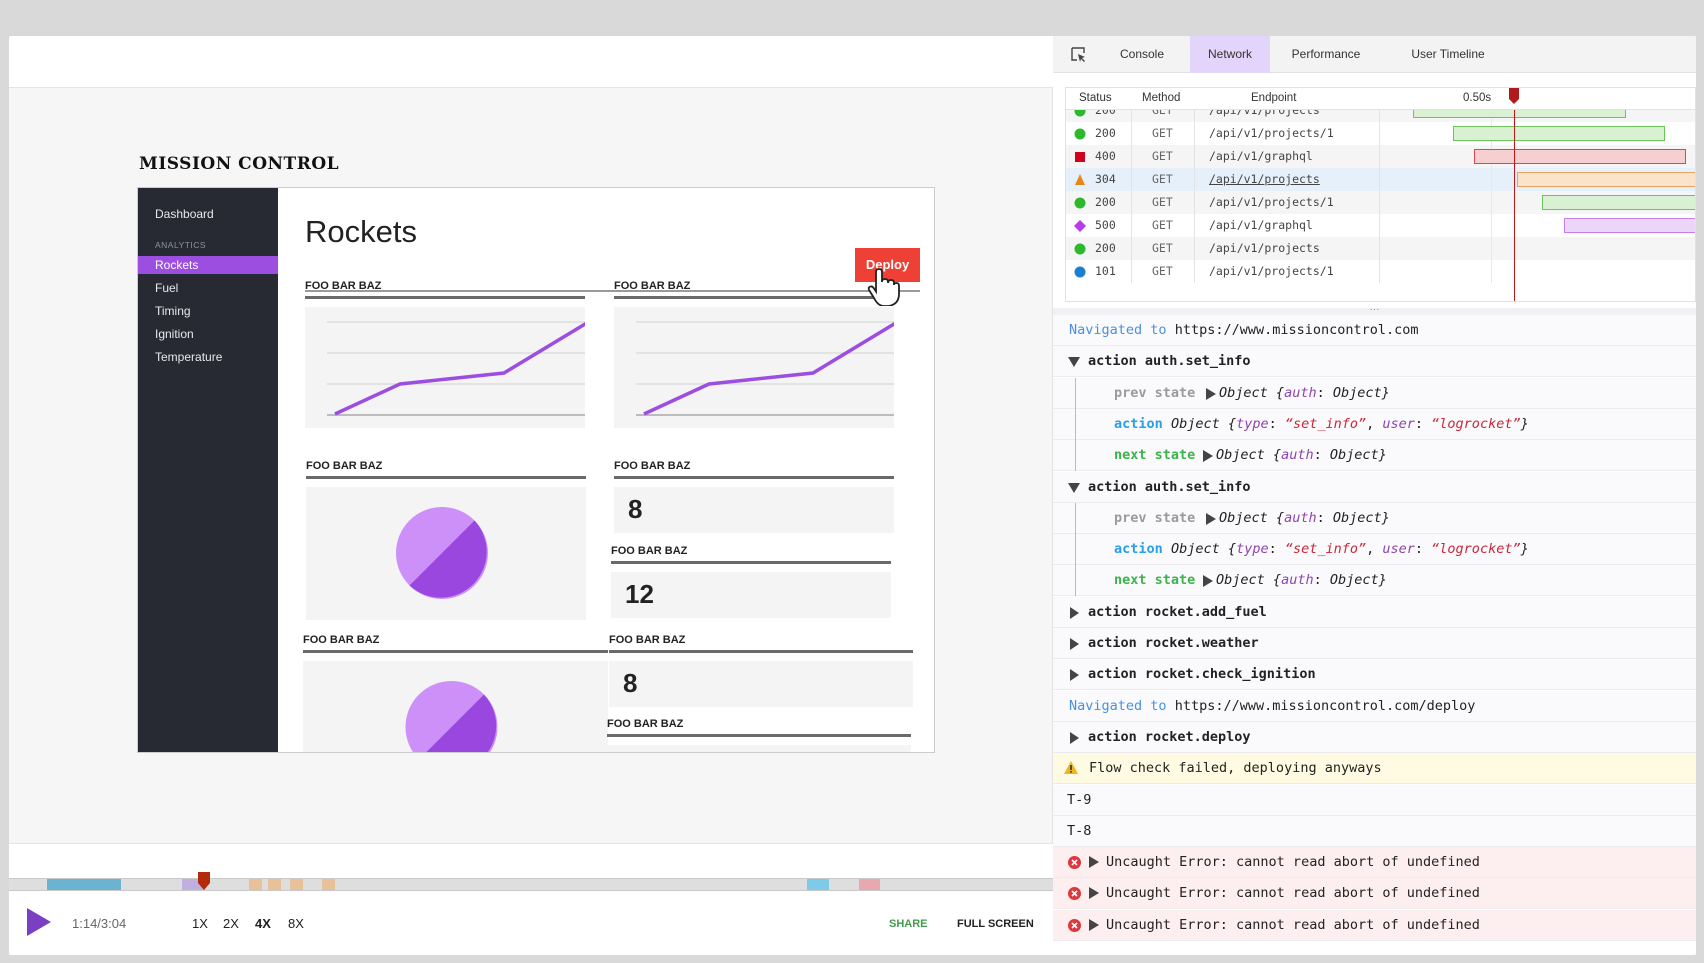  Describe the element at coordinates (1380, 271) in the screenshot. I see `network-row: 101 GET /api/v1/projects/1` at that location.